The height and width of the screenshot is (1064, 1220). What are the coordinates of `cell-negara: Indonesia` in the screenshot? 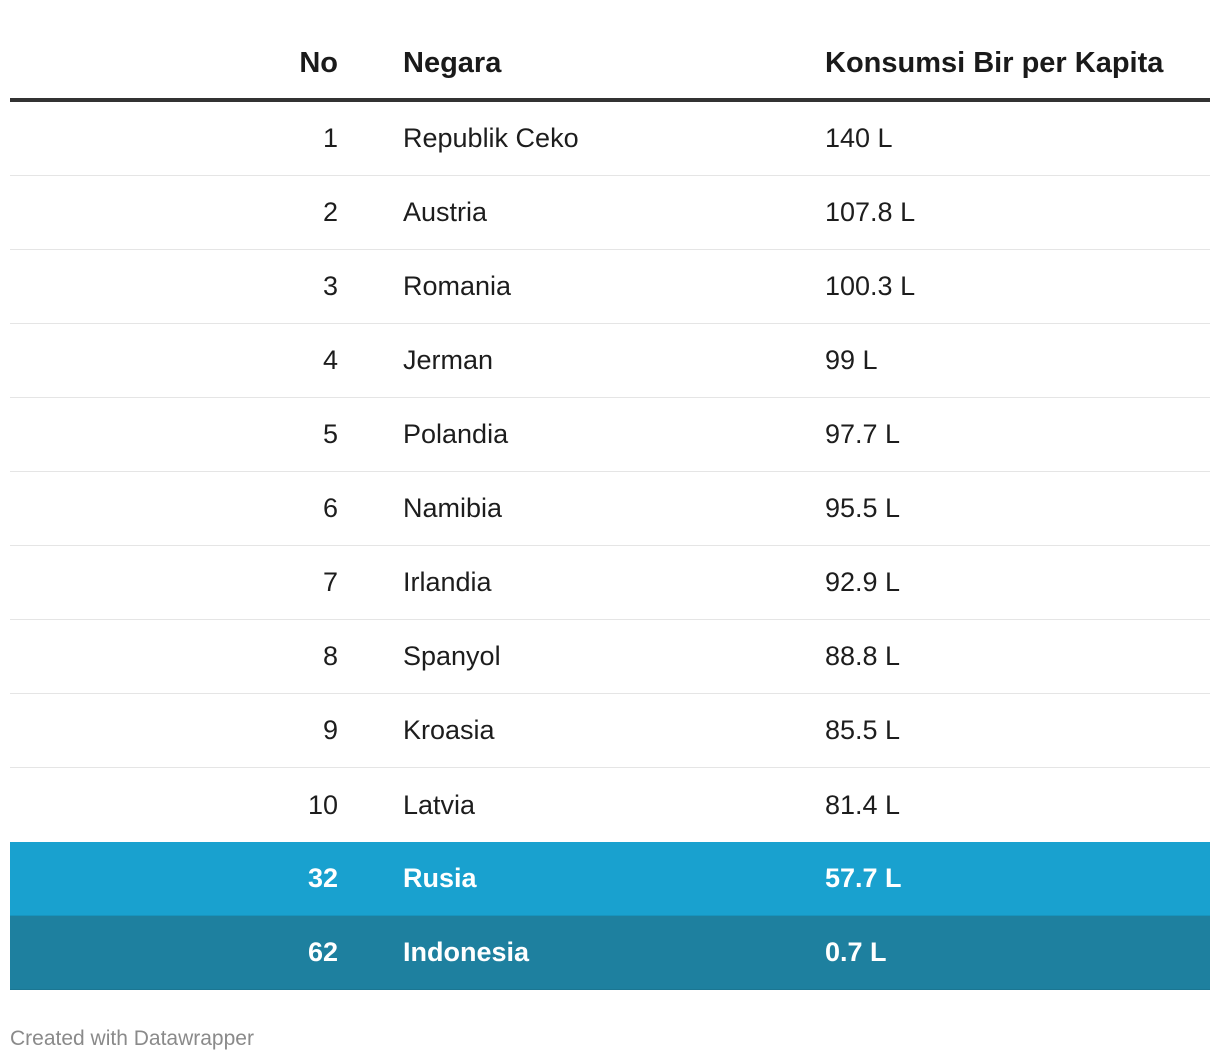 It's located at (466, 952).